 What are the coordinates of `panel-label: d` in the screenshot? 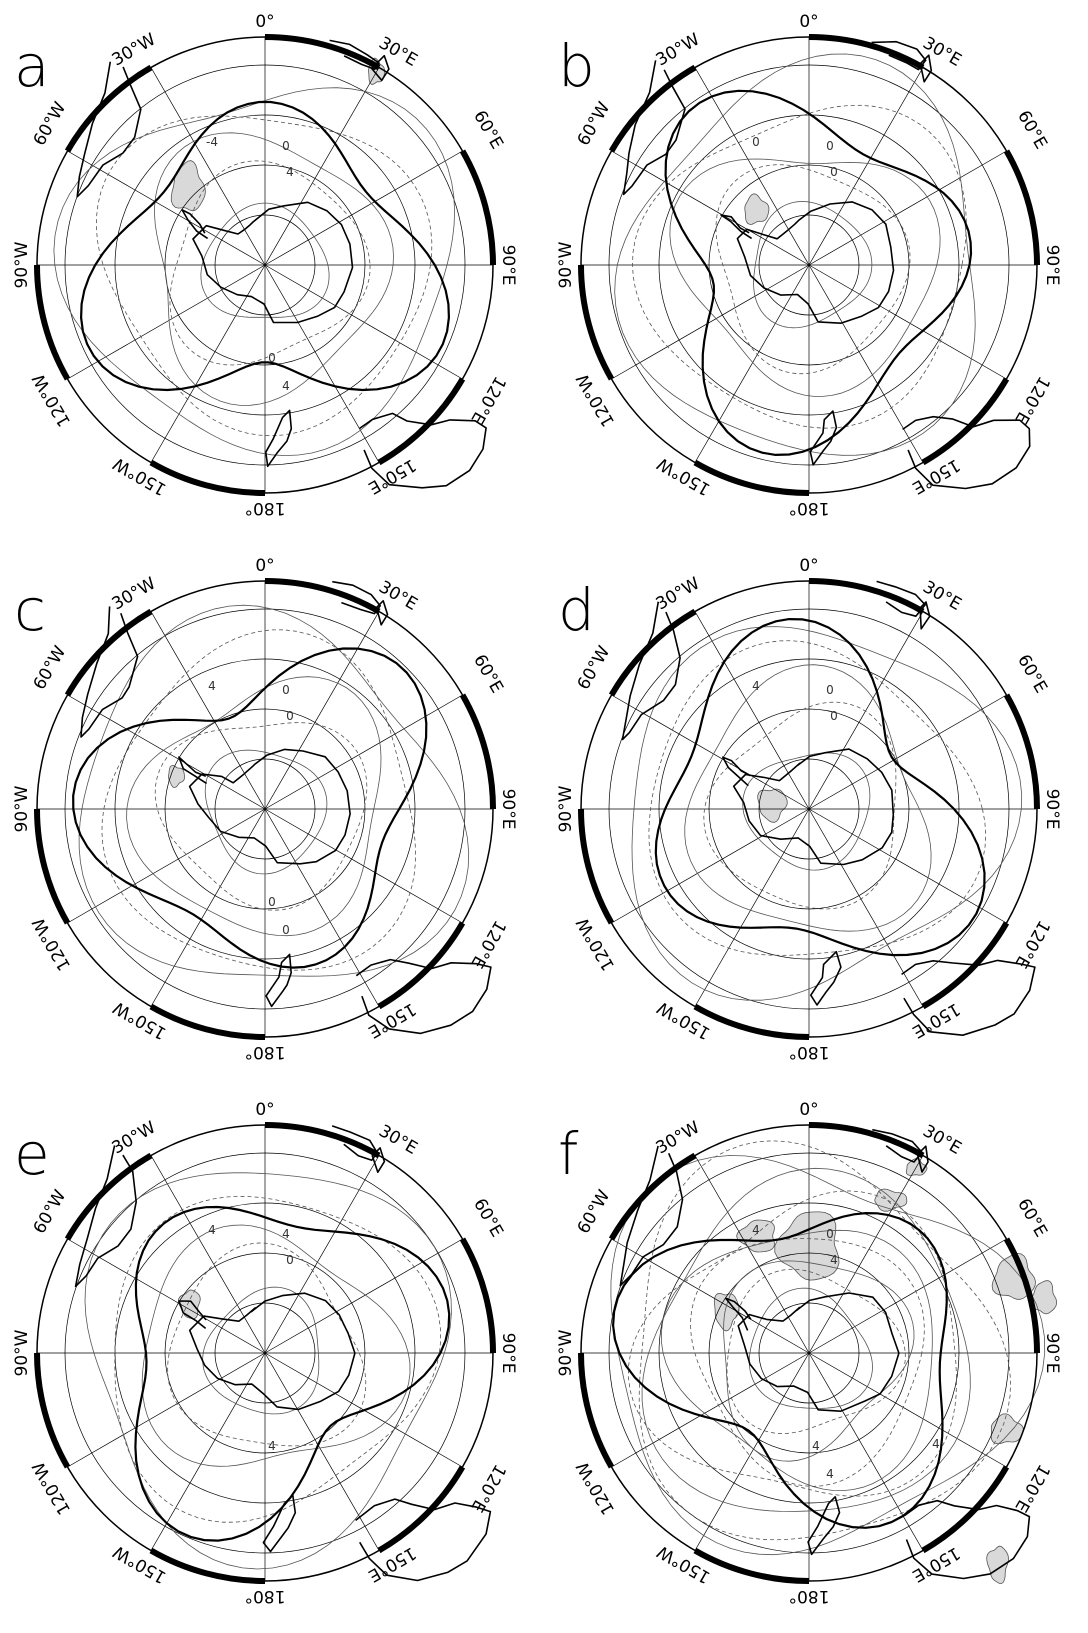 It's located at (576, 610).